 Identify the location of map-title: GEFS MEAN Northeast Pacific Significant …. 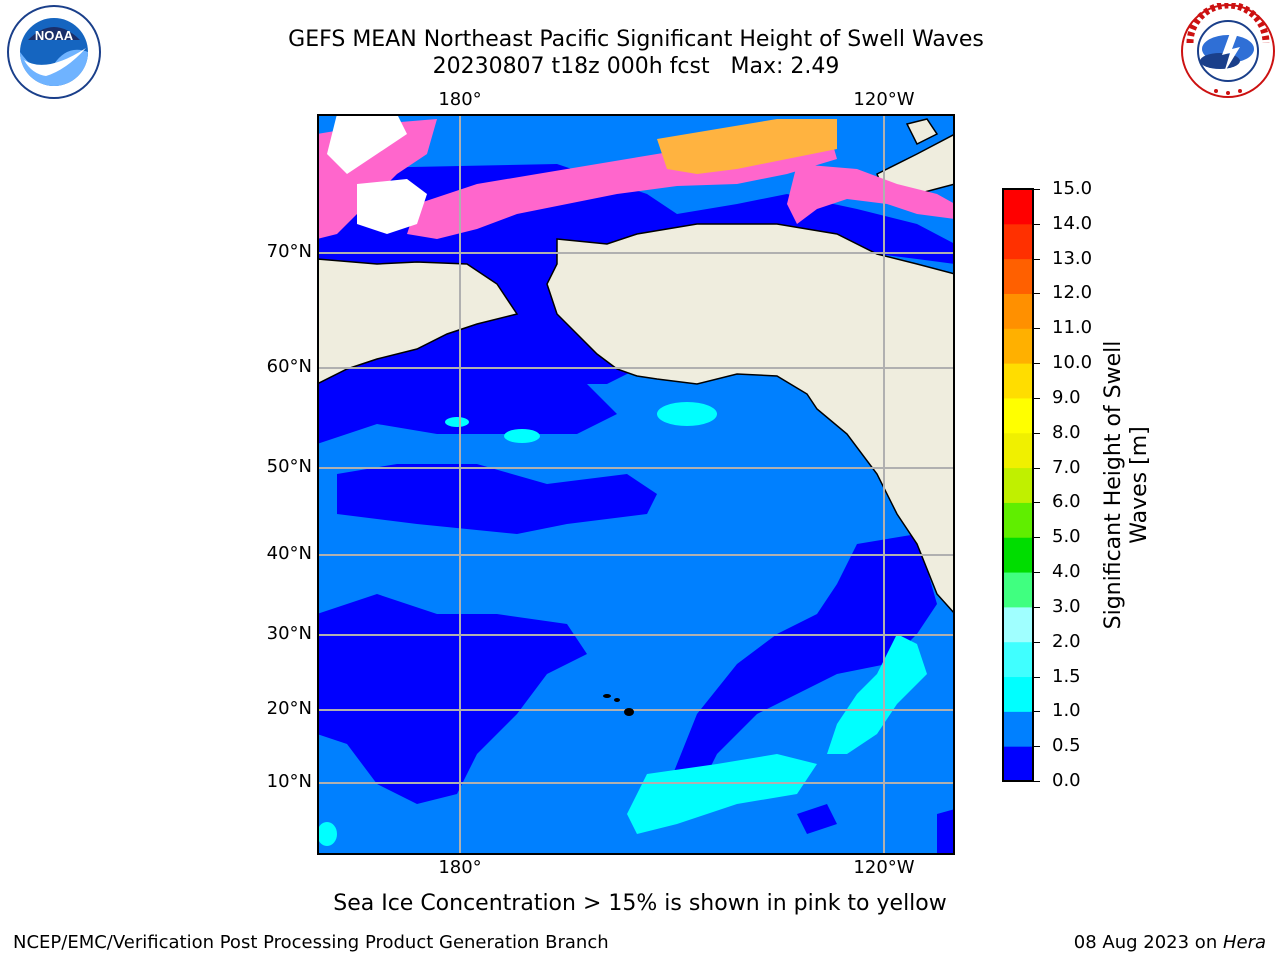
(636, 39).